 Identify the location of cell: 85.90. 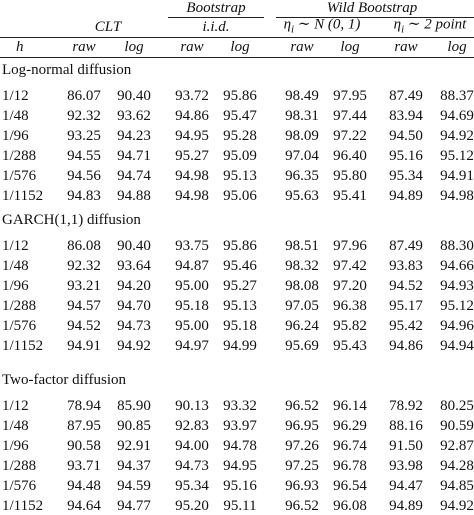
(134, 406).